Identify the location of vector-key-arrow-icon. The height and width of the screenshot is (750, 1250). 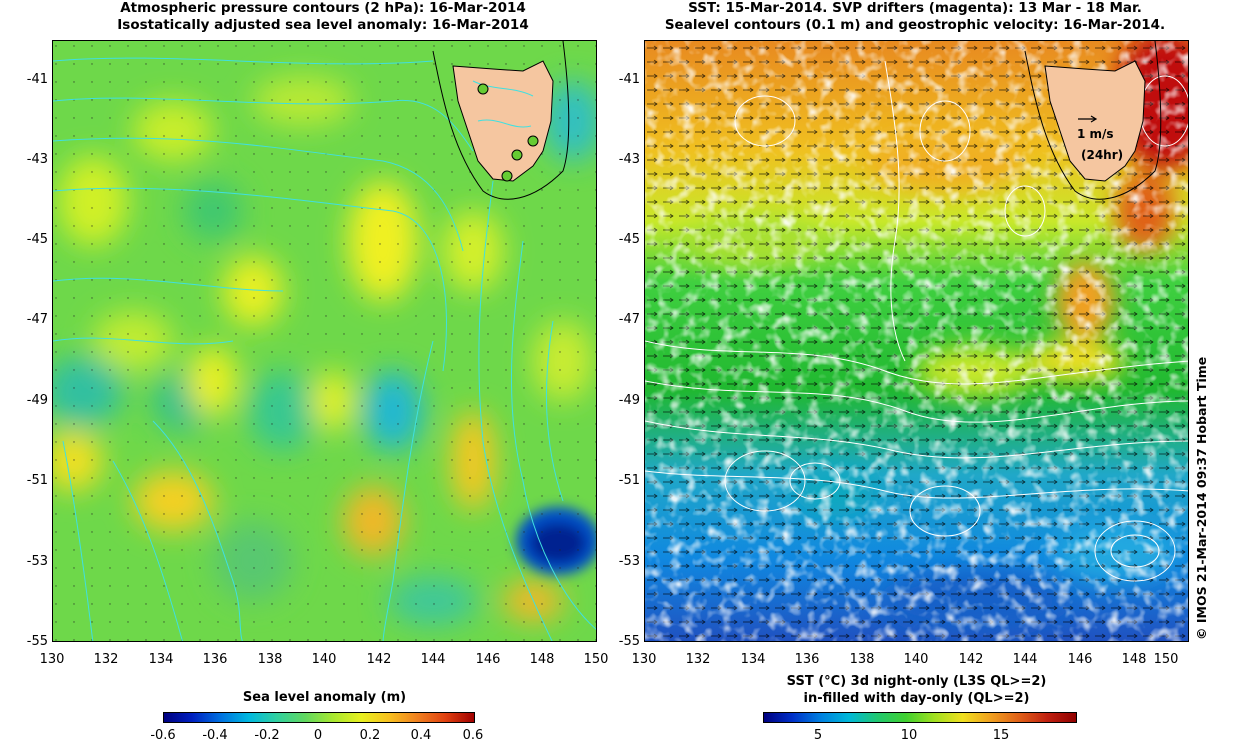
(1088, 119).